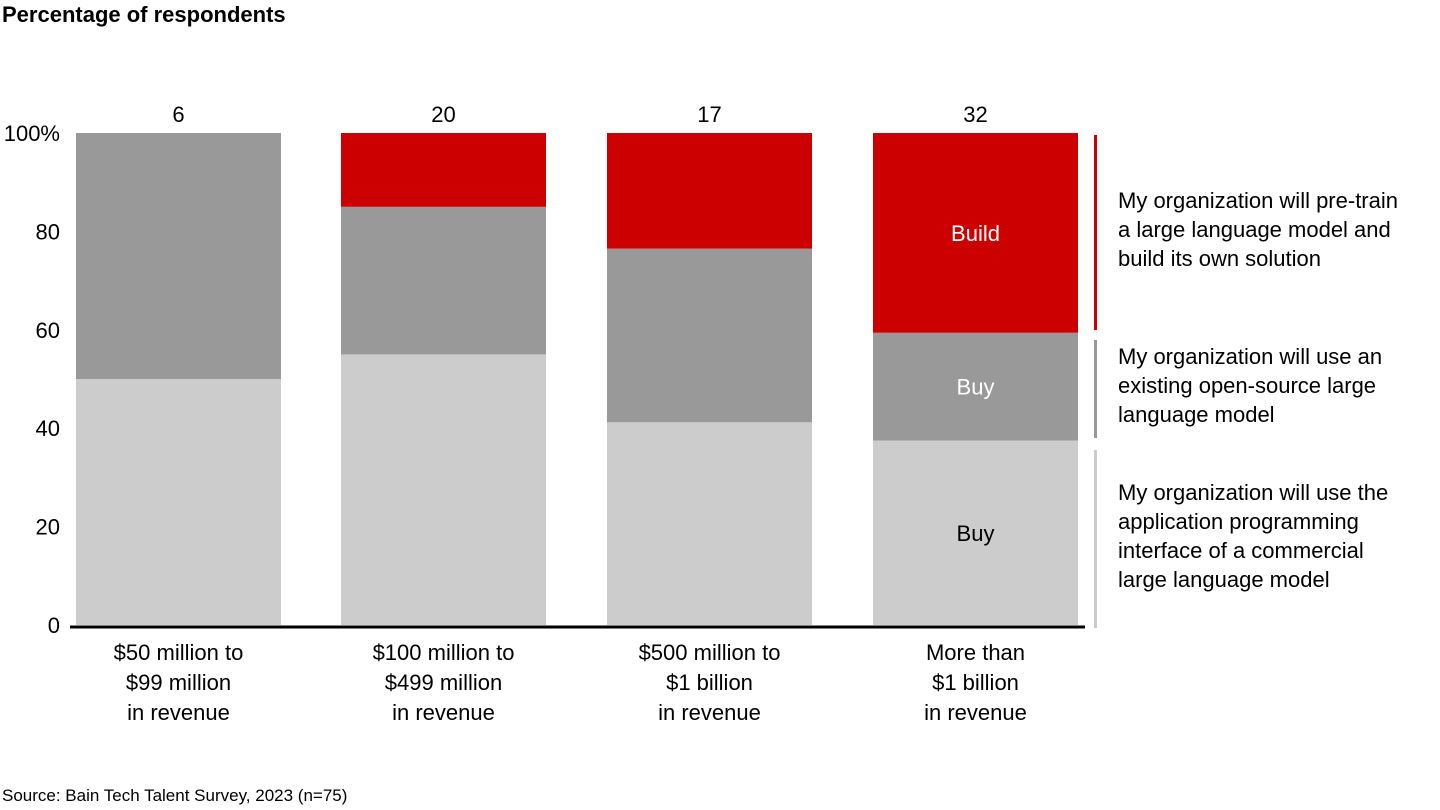 Image resolution: width=1440 pixels, height=810 pixels. I want to click on x-tick-label: $50 million to, so click(179, 652).